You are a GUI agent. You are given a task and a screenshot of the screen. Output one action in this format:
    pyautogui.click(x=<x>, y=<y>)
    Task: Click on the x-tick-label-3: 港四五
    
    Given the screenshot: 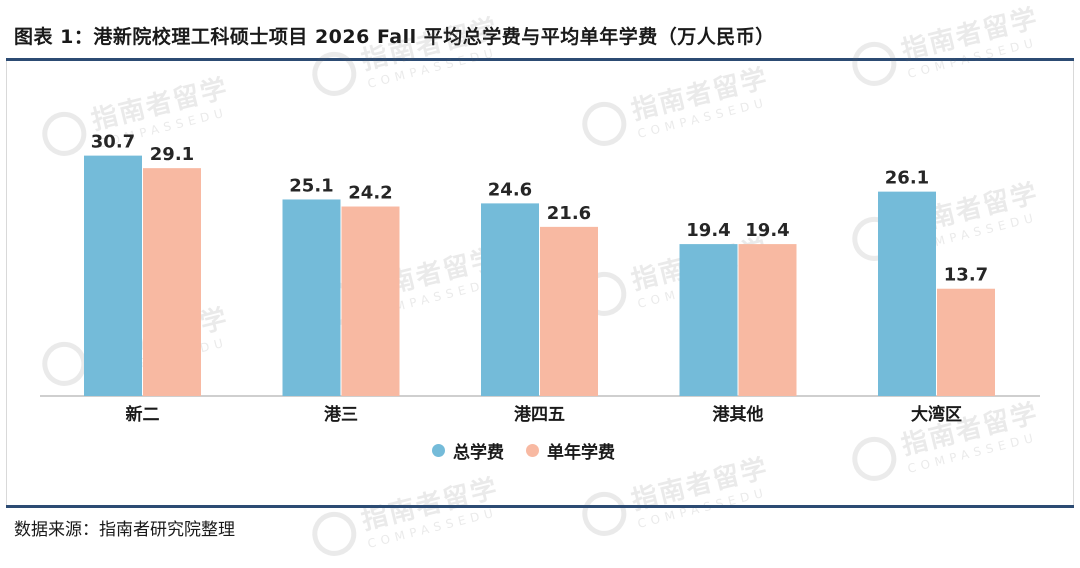 What is the action you would take?
    pyautogui.click(x=539, y=414)
    